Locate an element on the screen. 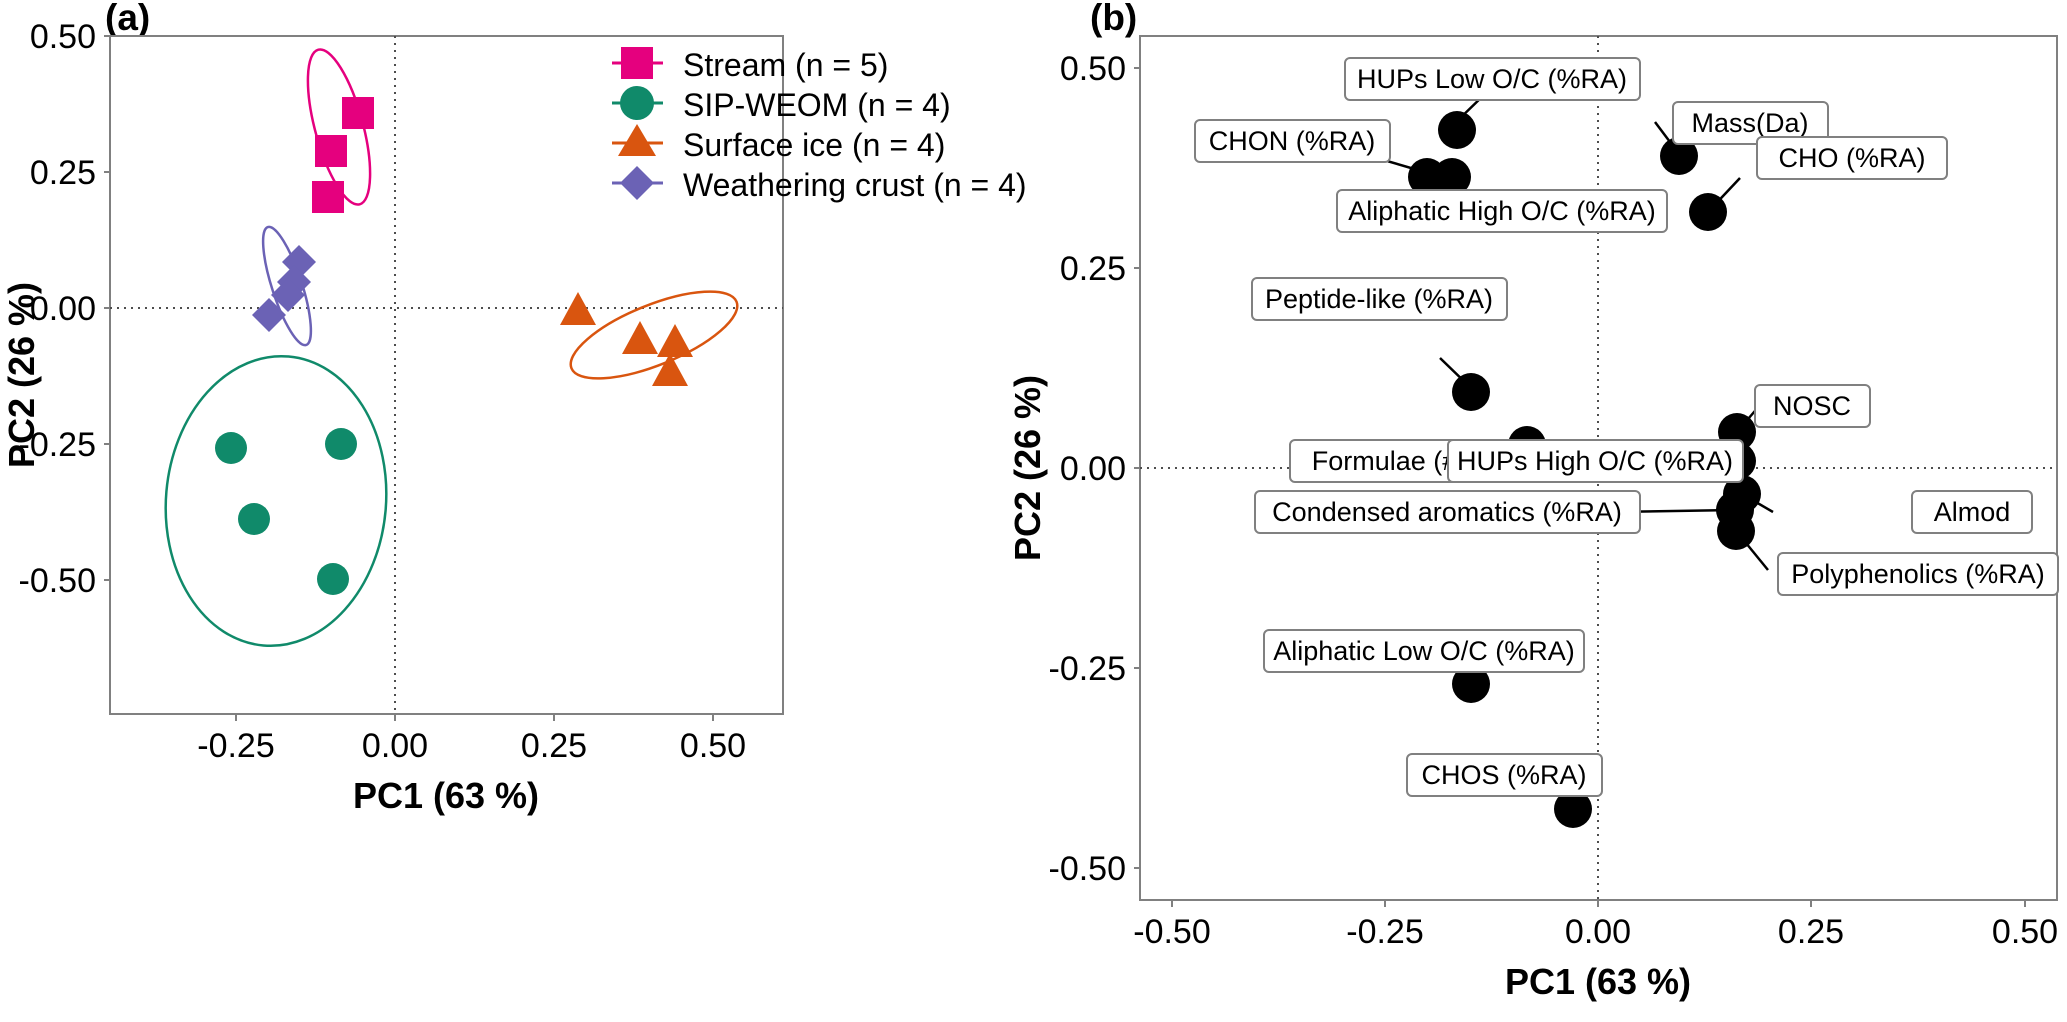 The image size is (2067, 1022). loading-label-aliphatic-low-oc: Aliphatic Low O/C (%RA) is located at coordinates (1424, 651).